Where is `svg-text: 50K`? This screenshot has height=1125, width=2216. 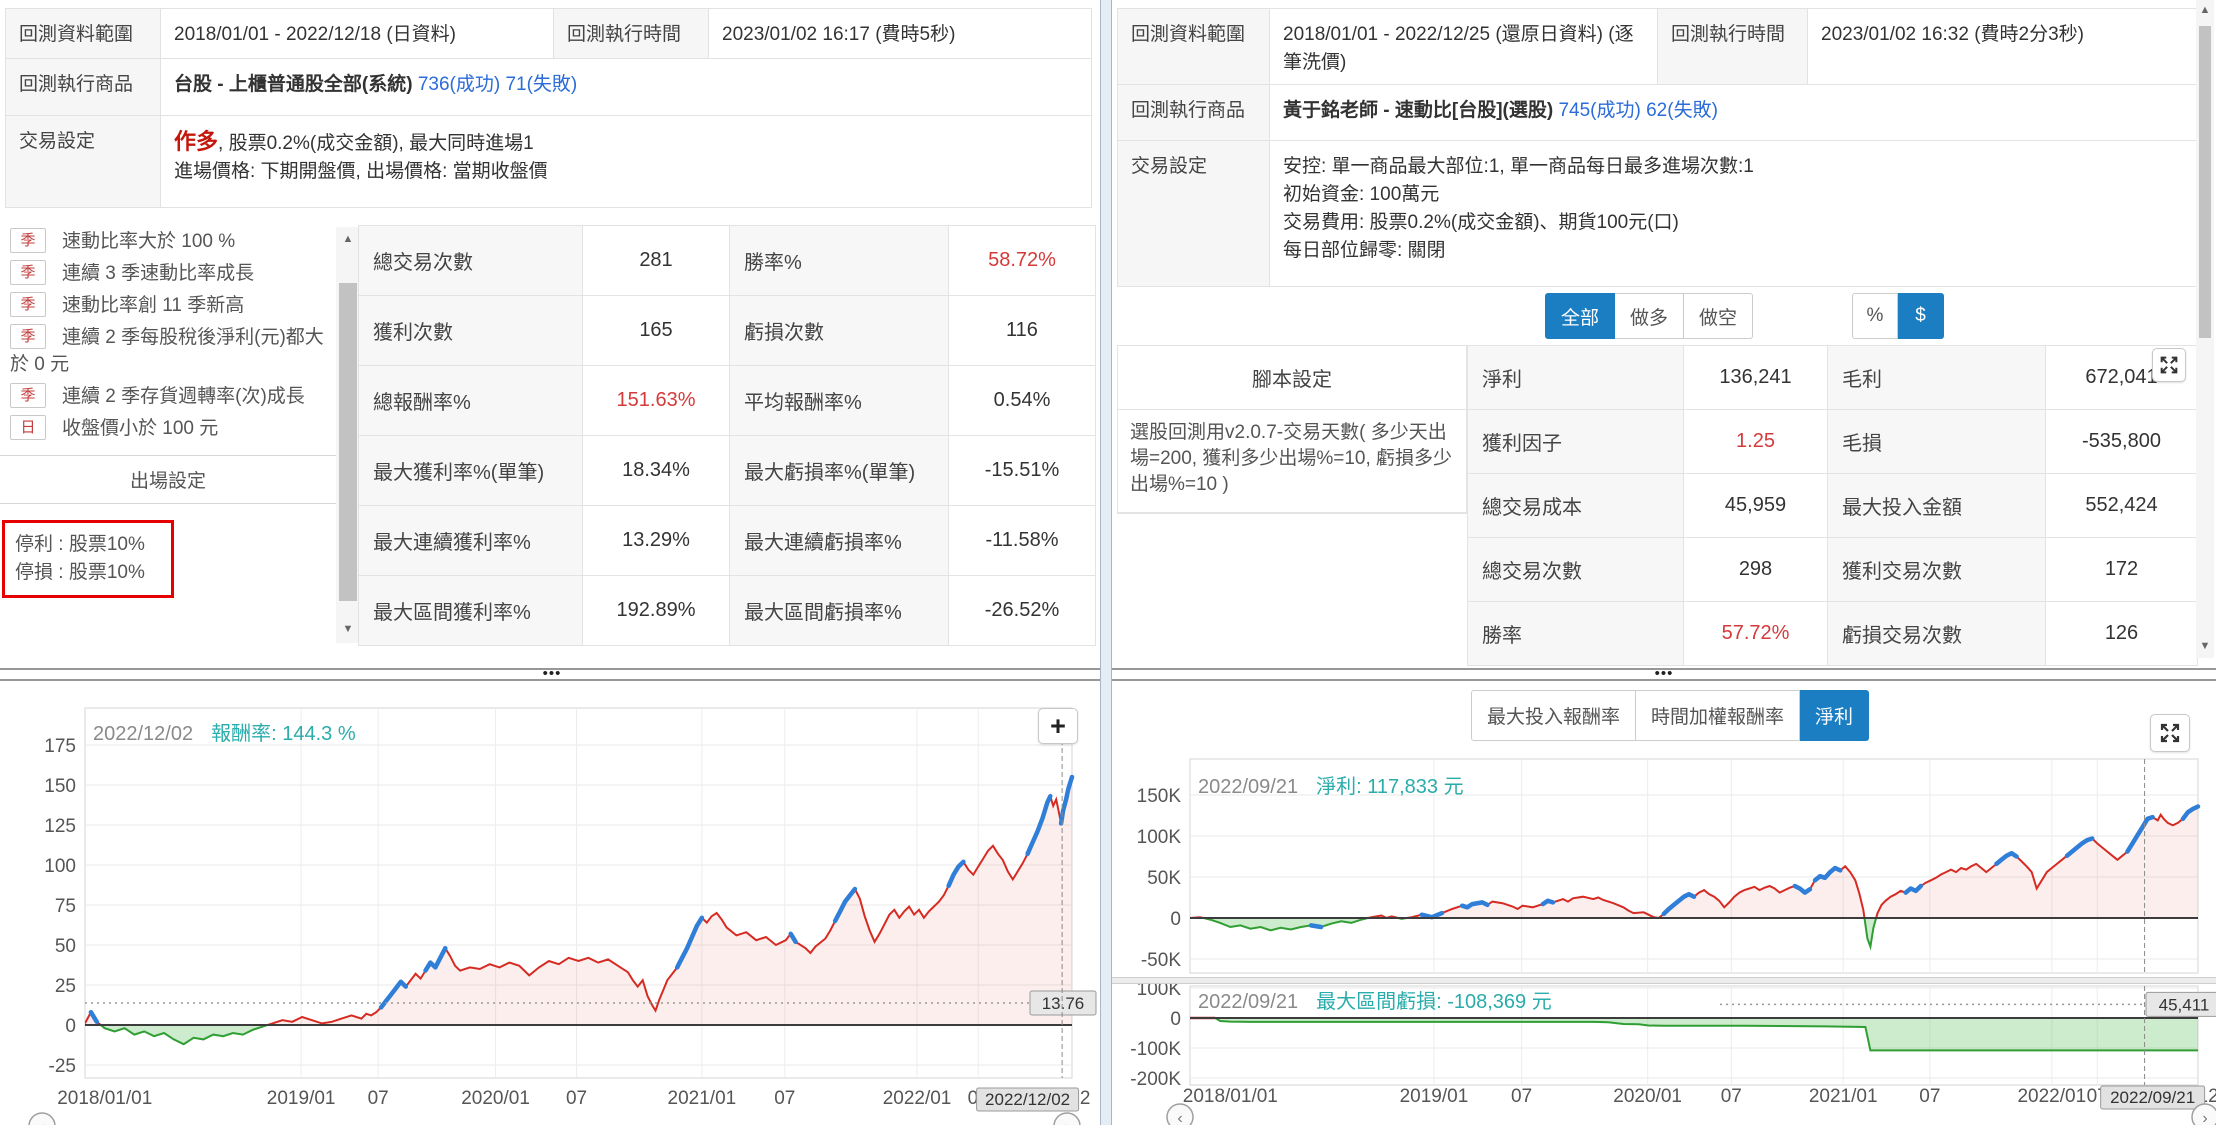 svg-text: 50K is located at coordinates (1164, 878).